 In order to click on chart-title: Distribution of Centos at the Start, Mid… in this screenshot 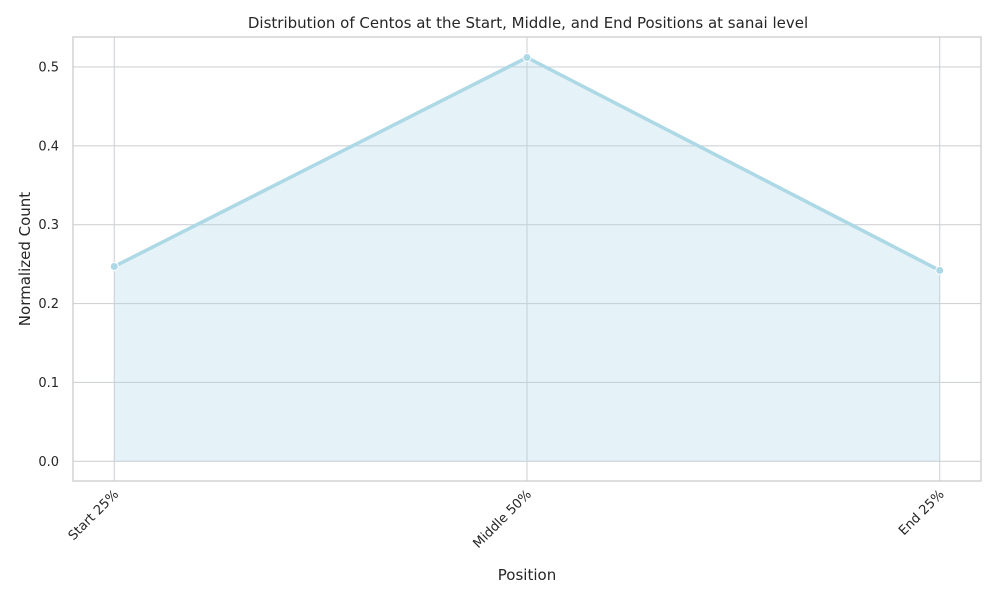, I will do `click(528, 23)`.